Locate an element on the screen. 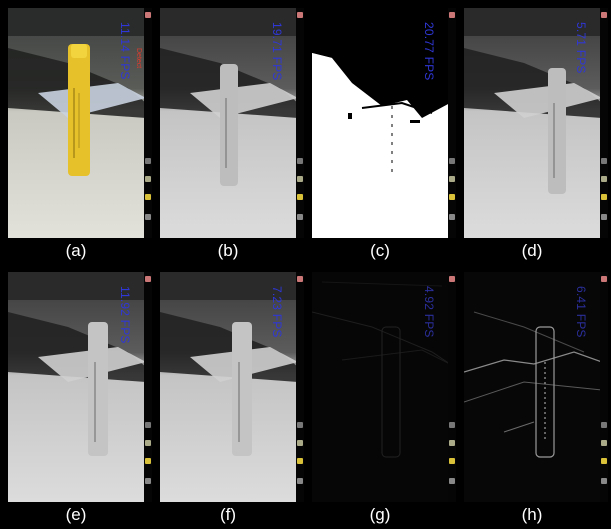 Image resolution: width=611 pixels, height=529 pixels. panel-caption: (h) is located at coordinates (532, 514).